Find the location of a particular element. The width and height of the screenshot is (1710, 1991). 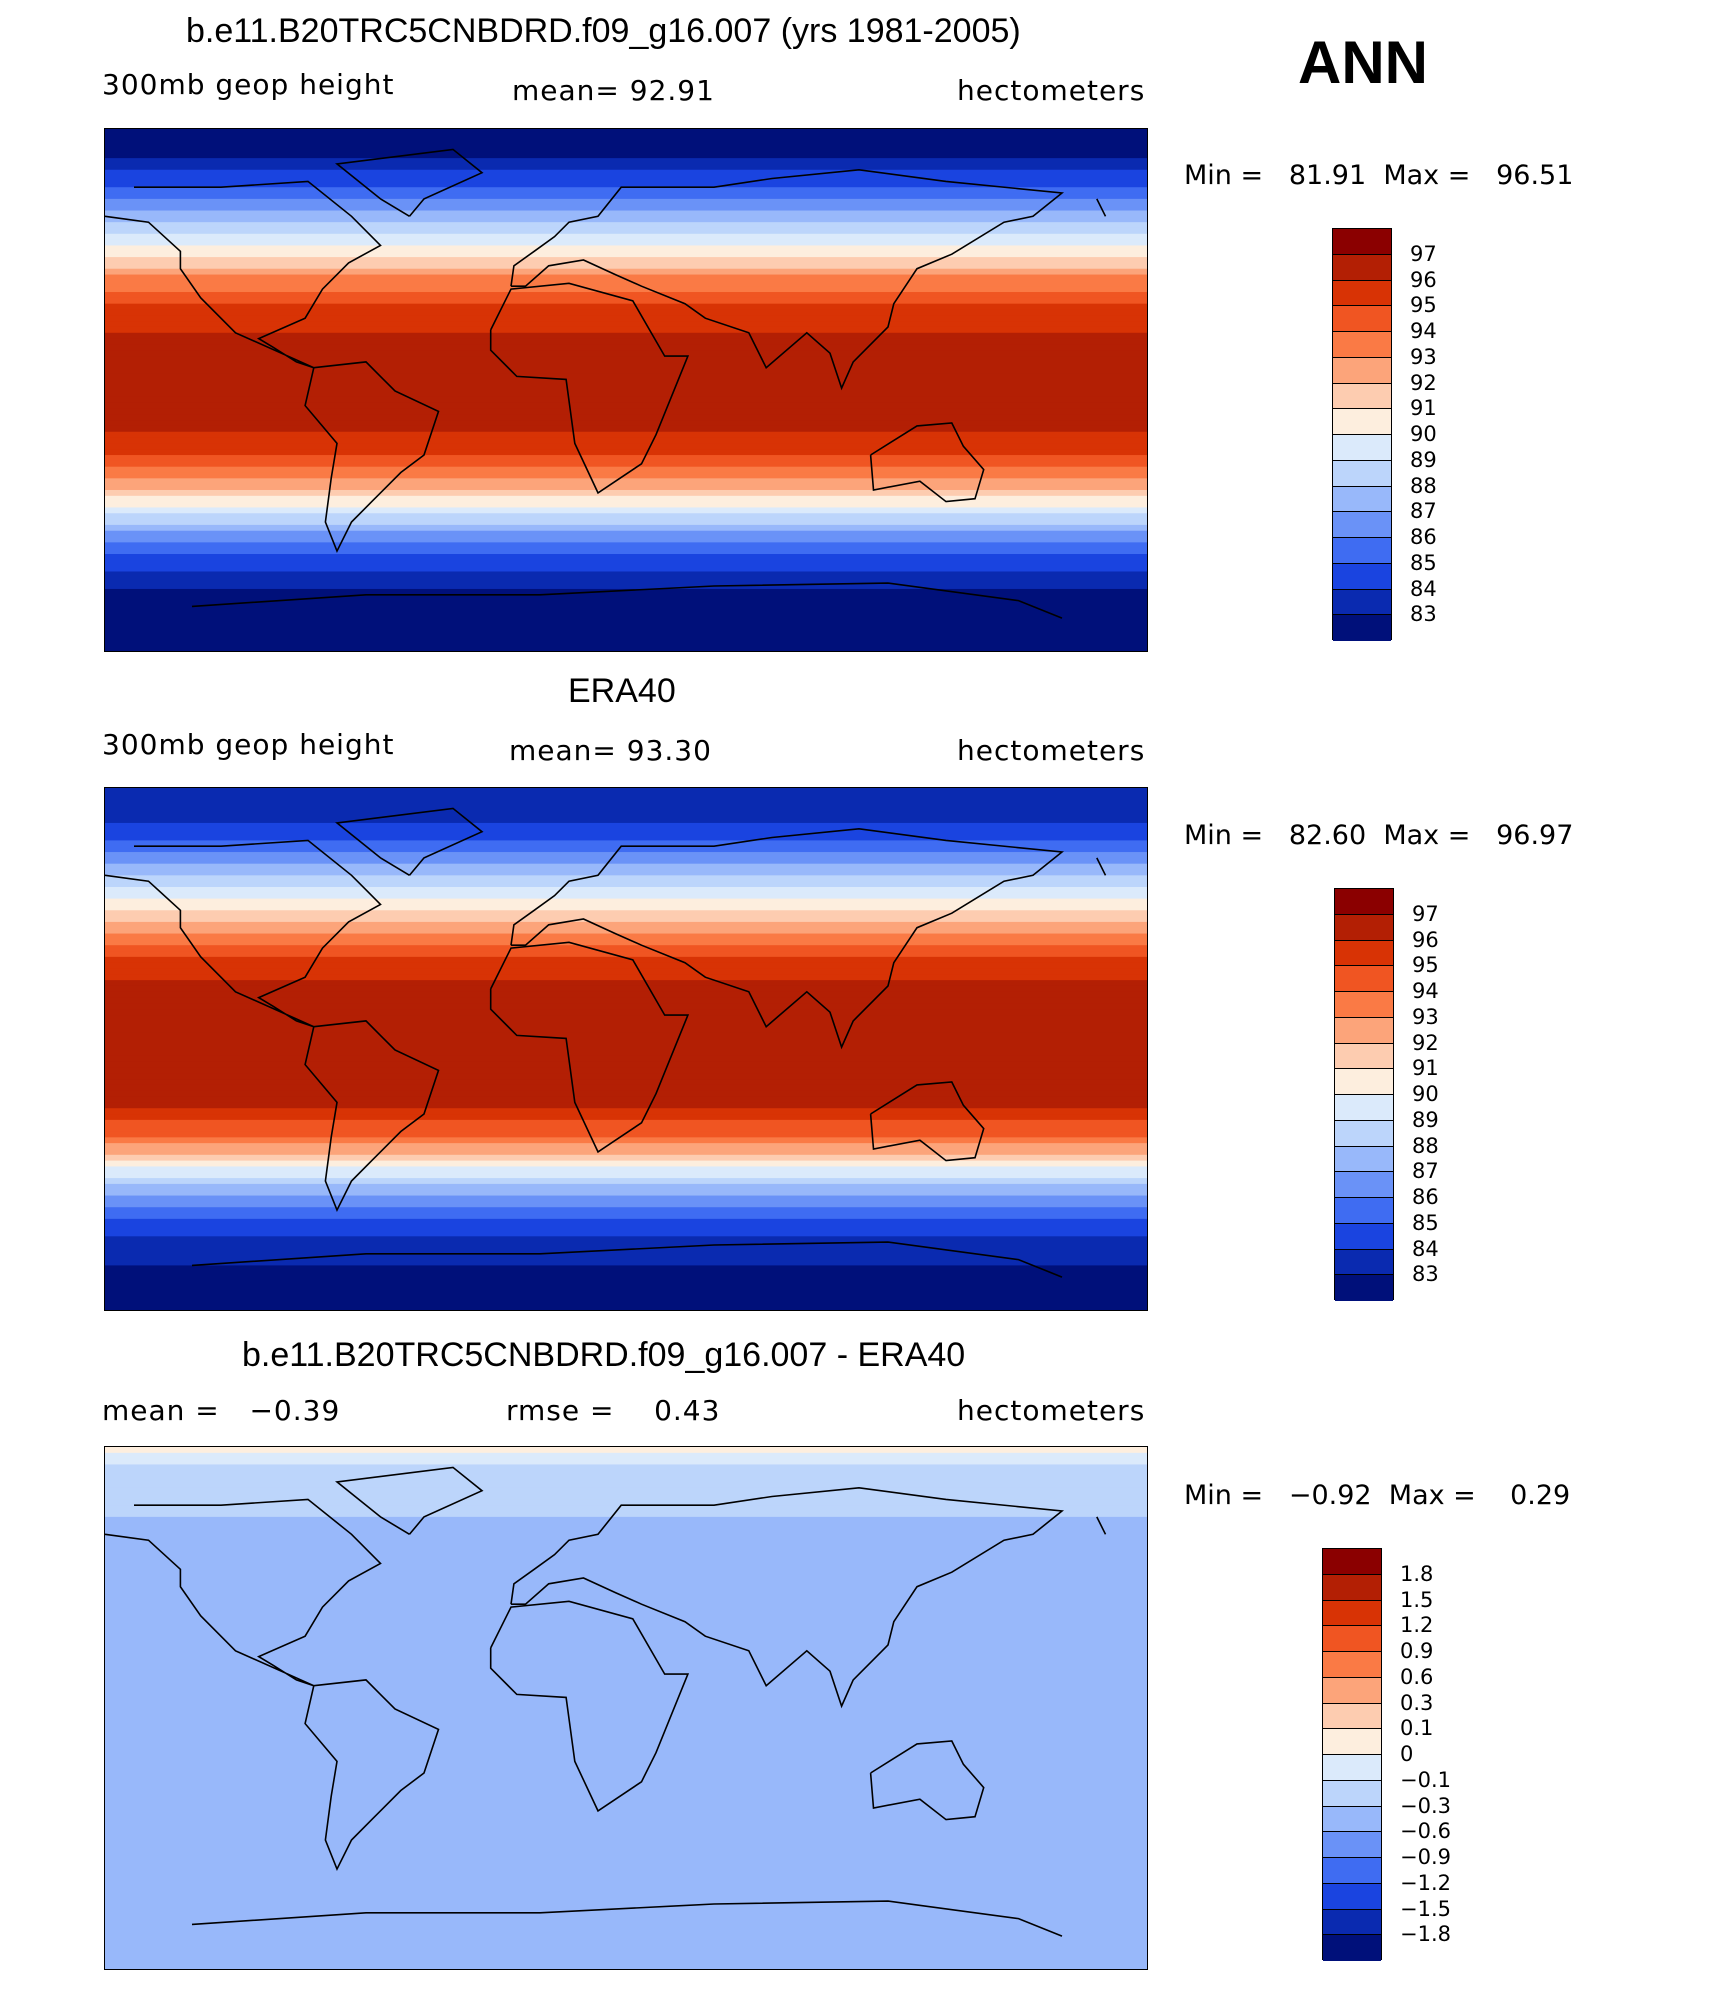

panel3-right-label: hectometers is located at coordinates (1051, 1410).